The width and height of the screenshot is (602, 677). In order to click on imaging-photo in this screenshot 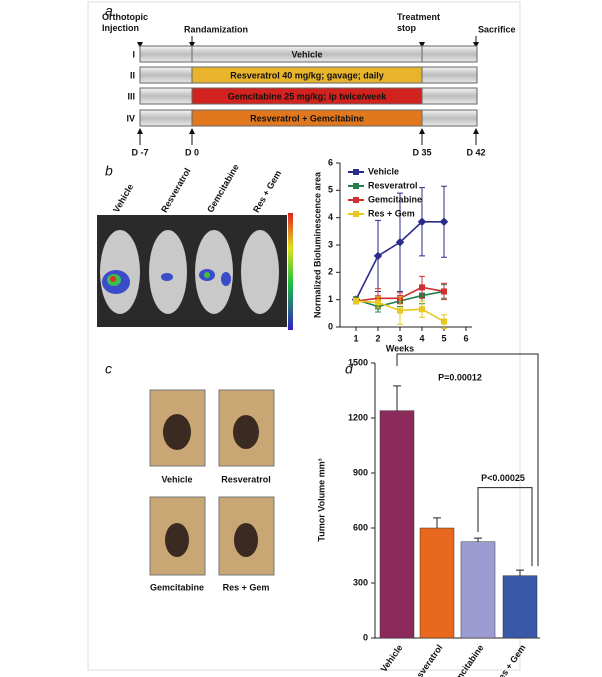, I will do `click(195, 271)`.